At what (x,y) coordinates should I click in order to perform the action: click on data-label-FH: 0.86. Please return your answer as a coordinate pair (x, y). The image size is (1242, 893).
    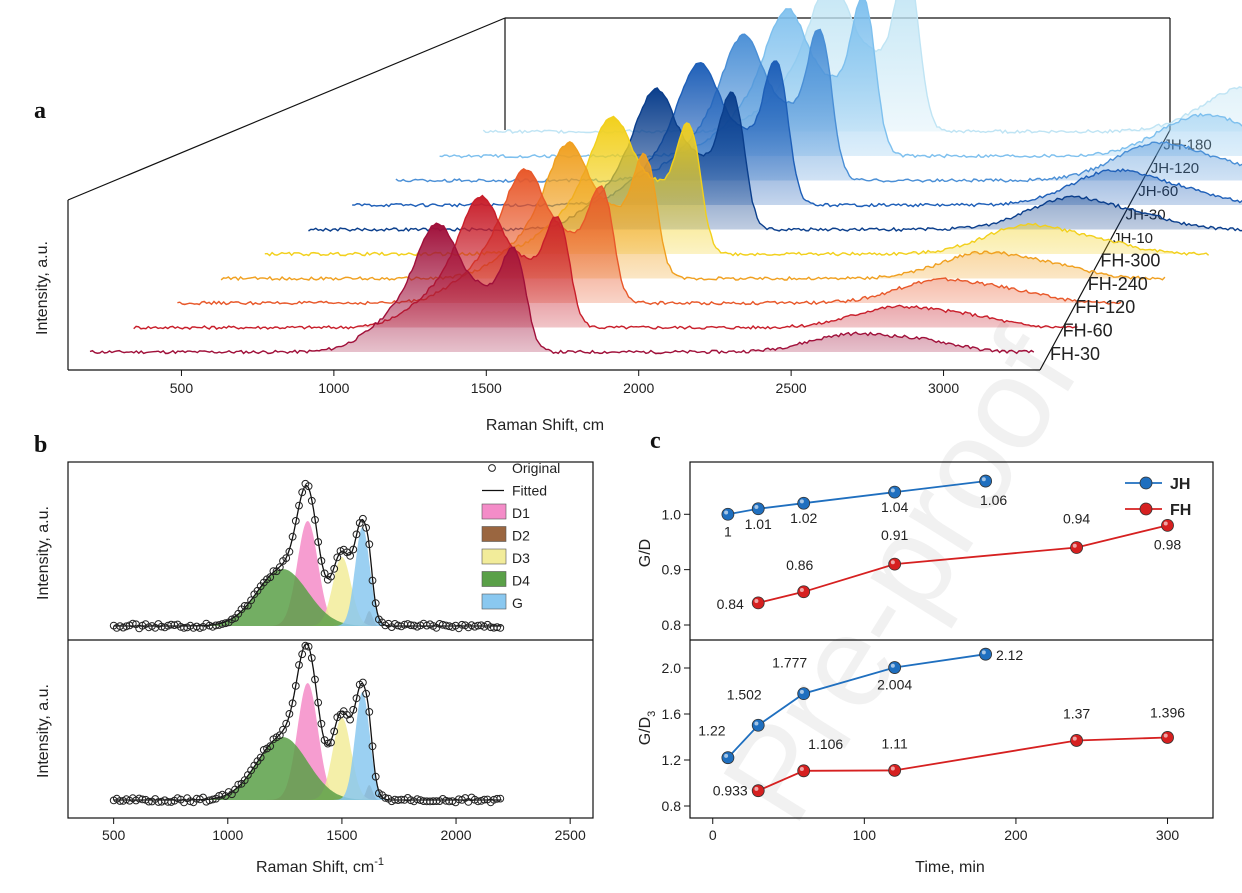
    Looking at the image, I should click on (799, 565).